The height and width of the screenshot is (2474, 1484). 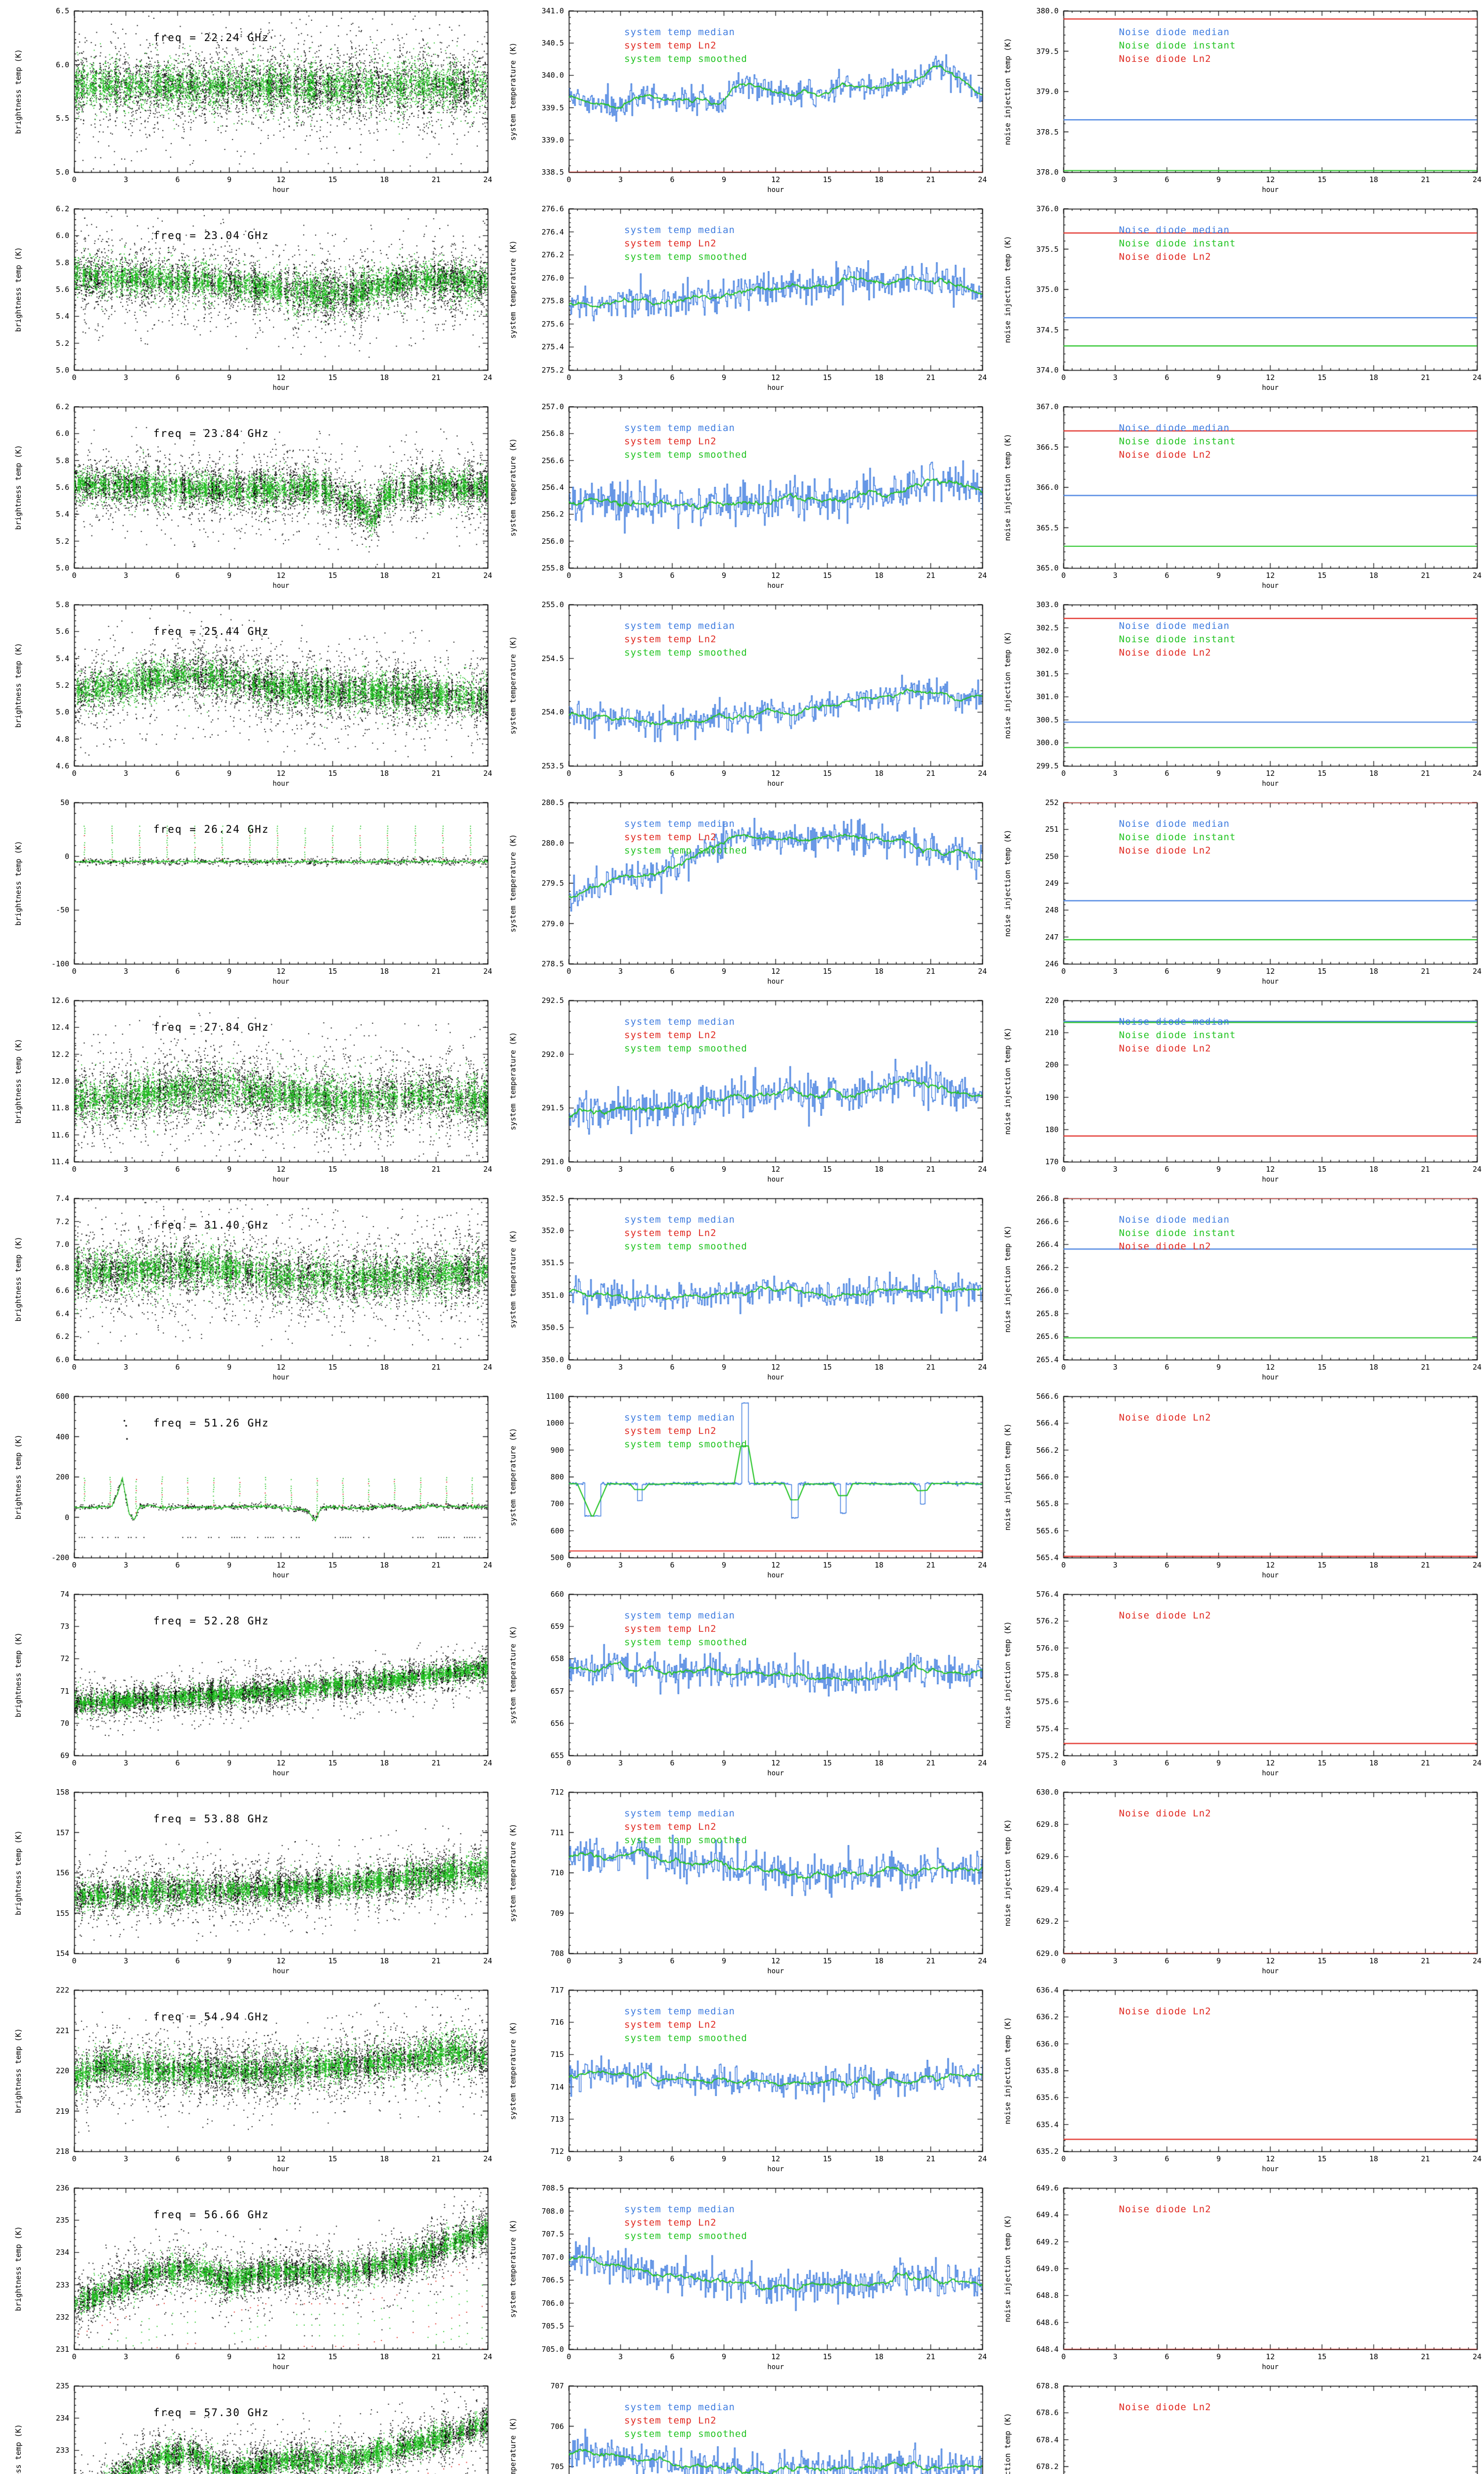 I want to click on y-tick-label: 5.2, so click(x=62, y=343).